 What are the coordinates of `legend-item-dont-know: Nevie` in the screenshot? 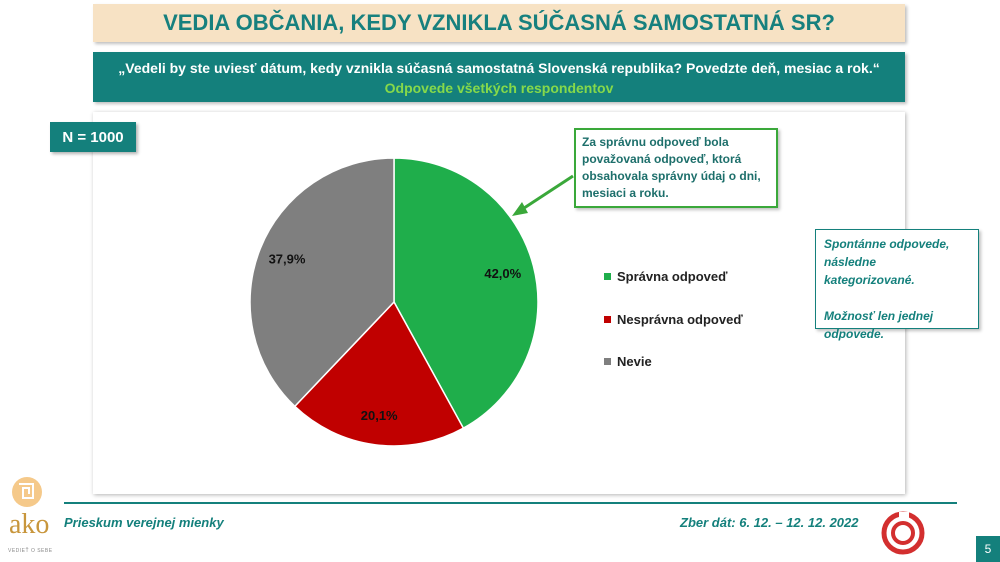 It's located at (628, 361).